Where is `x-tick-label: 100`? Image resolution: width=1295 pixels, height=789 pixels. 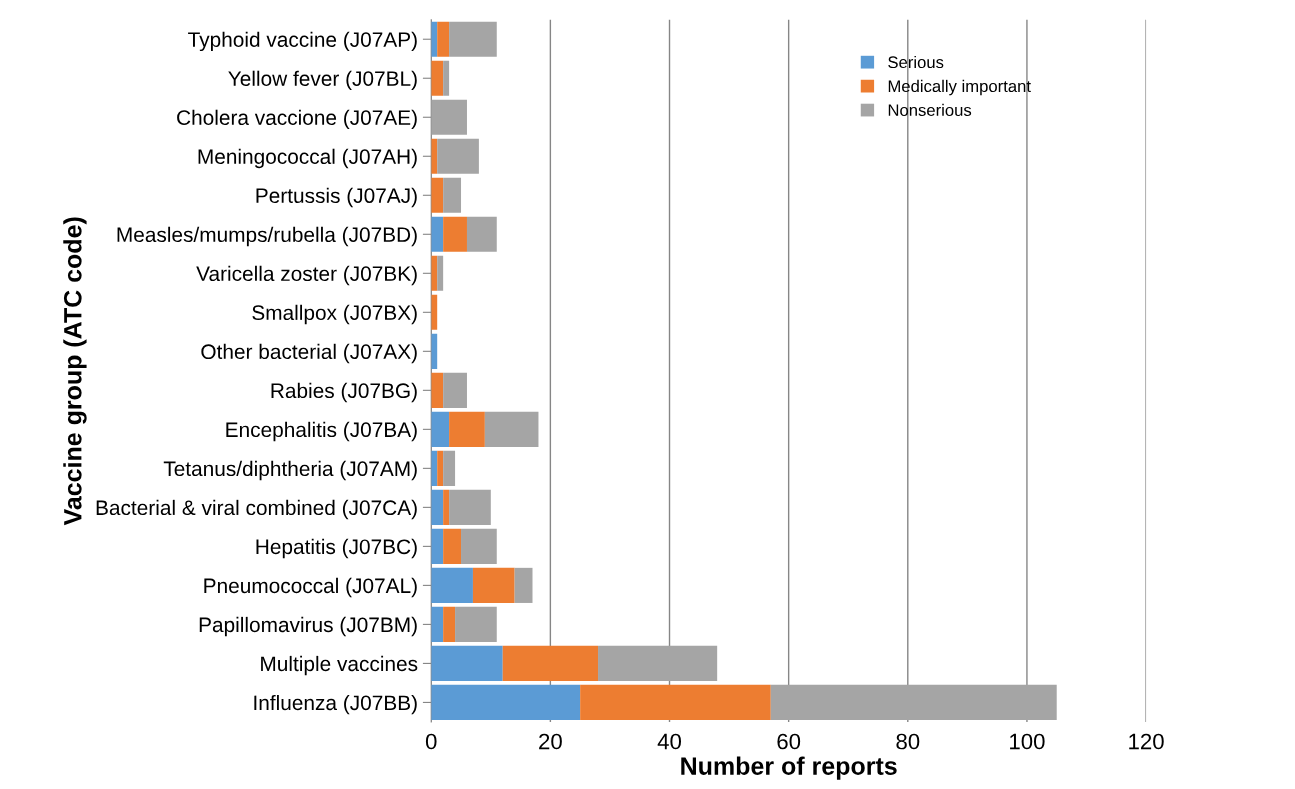
x-tick-label: 100 is located at coordinates (1027, 741).